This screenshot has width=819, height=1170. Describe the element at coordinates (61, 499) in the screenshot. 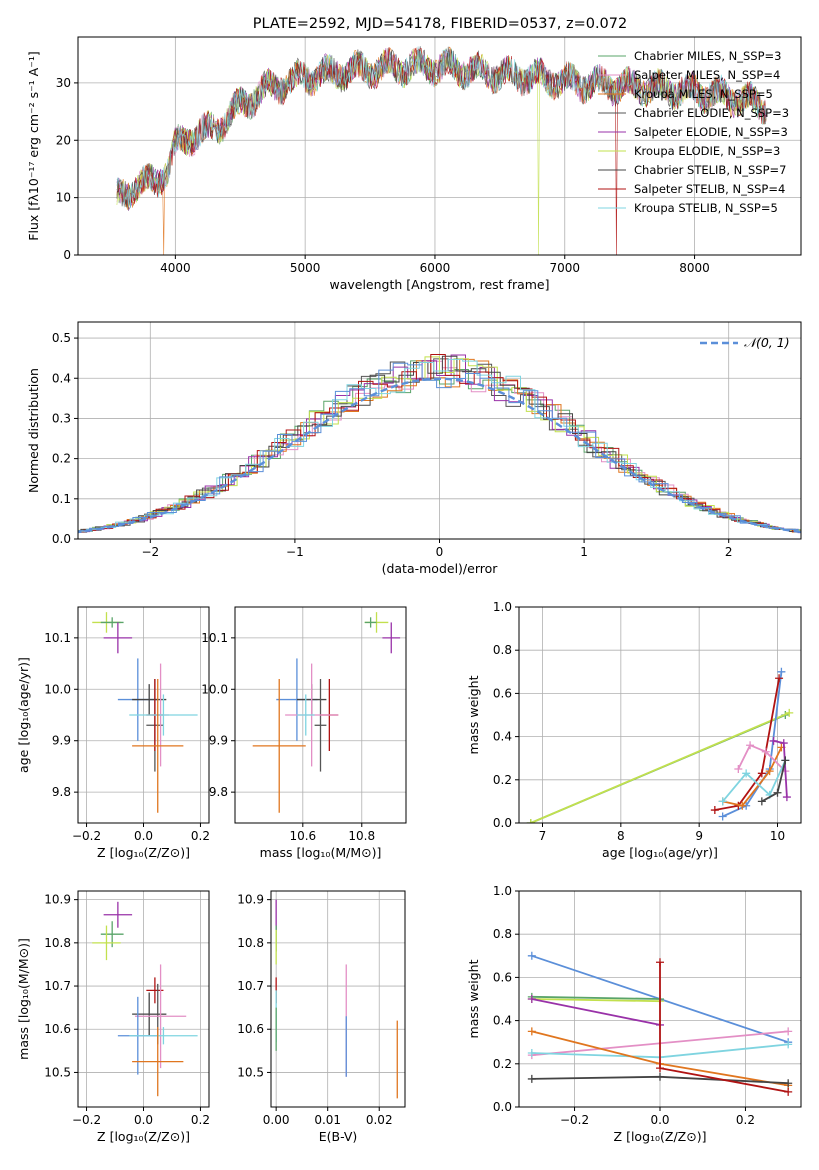

I see `y-tick-label: 0.1` at that location.